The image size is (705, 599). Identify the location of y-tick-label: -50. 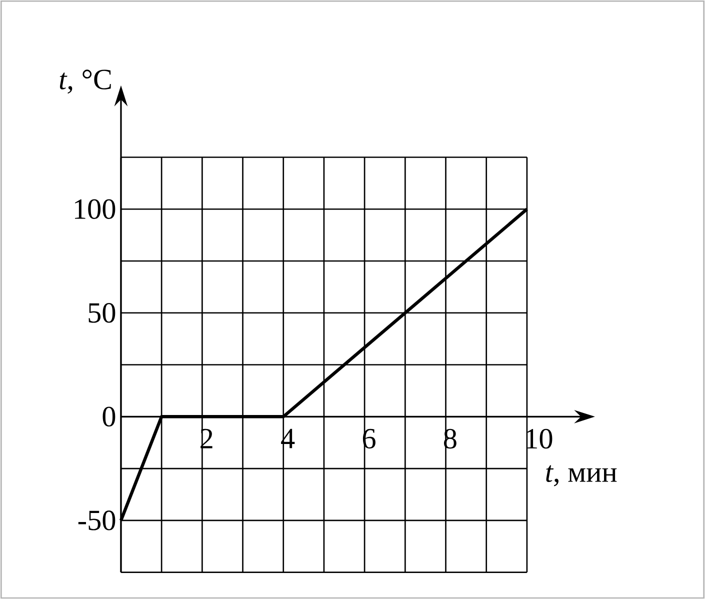
(97, 520).